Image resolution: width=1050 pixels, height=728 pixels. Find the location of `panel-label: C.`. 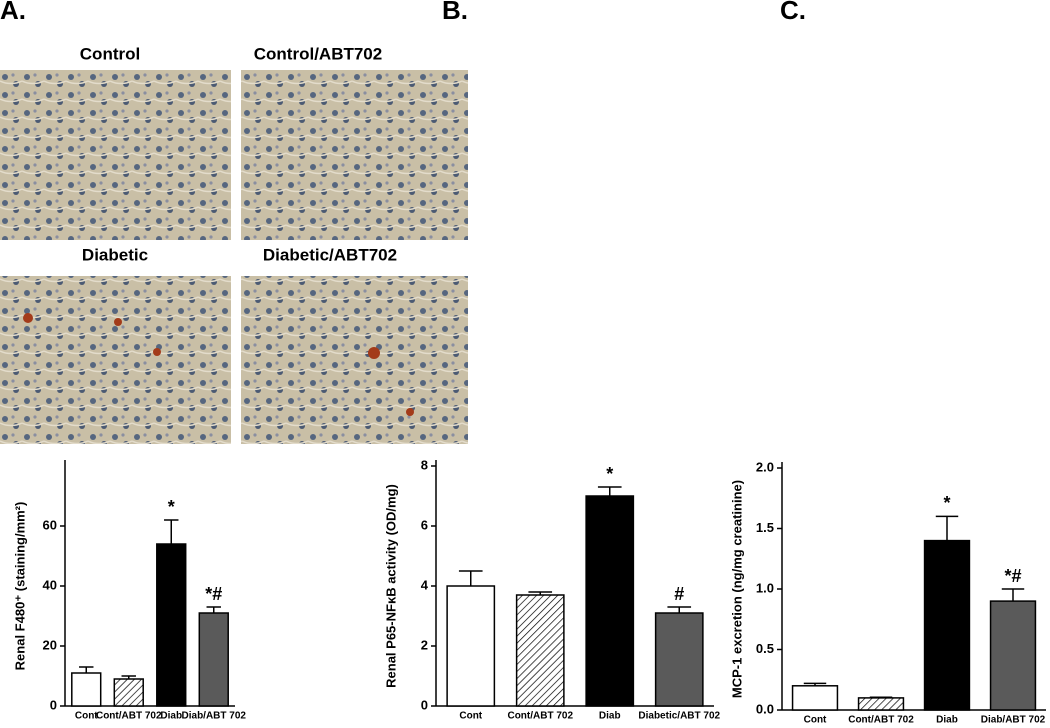

panel-label: C. is located at coordinates (793, 12).